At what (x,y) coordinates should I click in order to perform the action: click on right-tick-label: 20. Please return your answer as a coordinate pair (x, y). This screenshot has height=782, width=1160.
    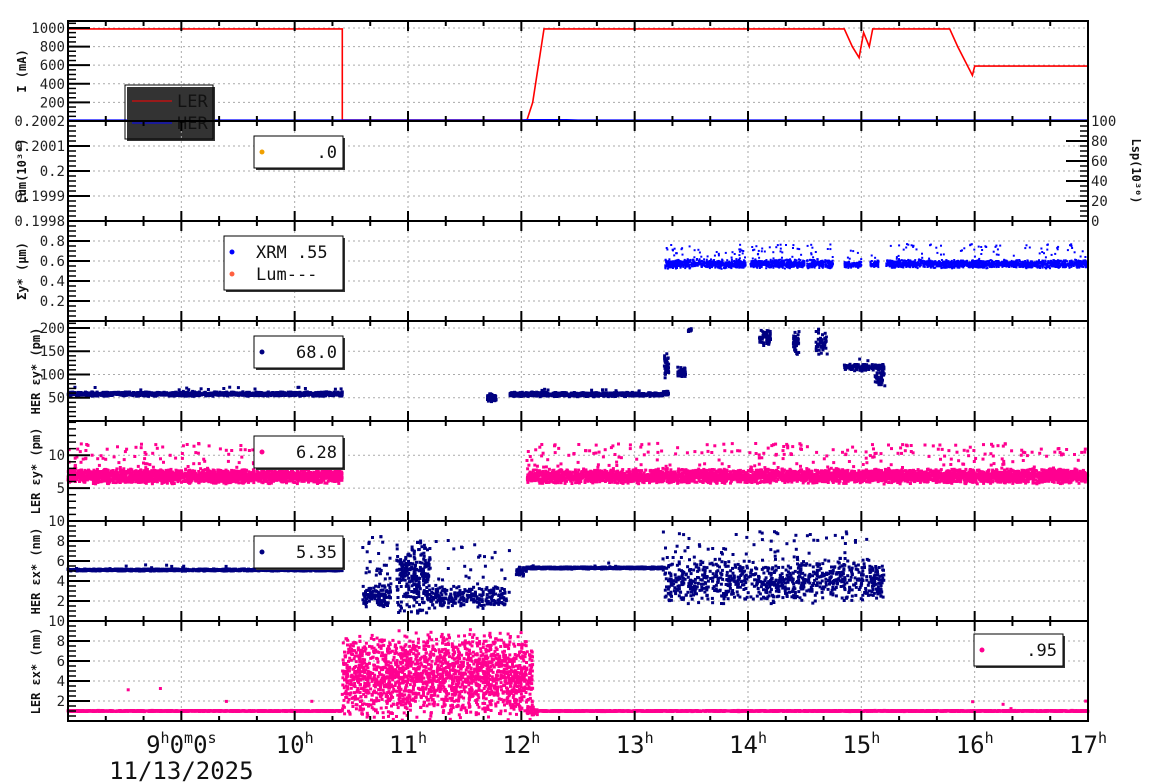
    Looking at the image, I should click on (1099, 202).